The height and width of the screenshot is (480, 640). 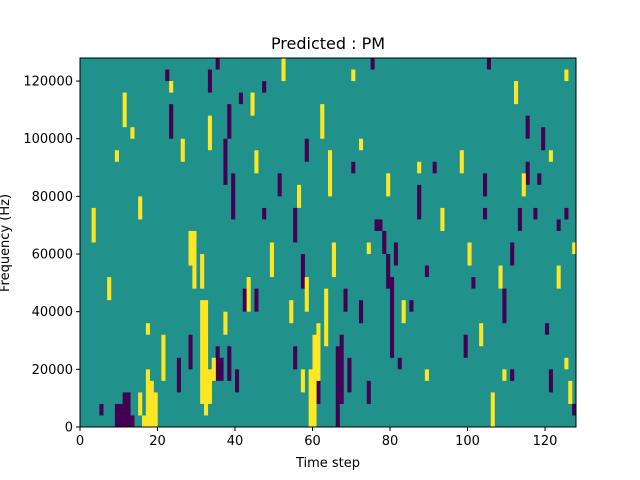 I want to click on y-tick-label: 60000, so click(x=52, y=255).